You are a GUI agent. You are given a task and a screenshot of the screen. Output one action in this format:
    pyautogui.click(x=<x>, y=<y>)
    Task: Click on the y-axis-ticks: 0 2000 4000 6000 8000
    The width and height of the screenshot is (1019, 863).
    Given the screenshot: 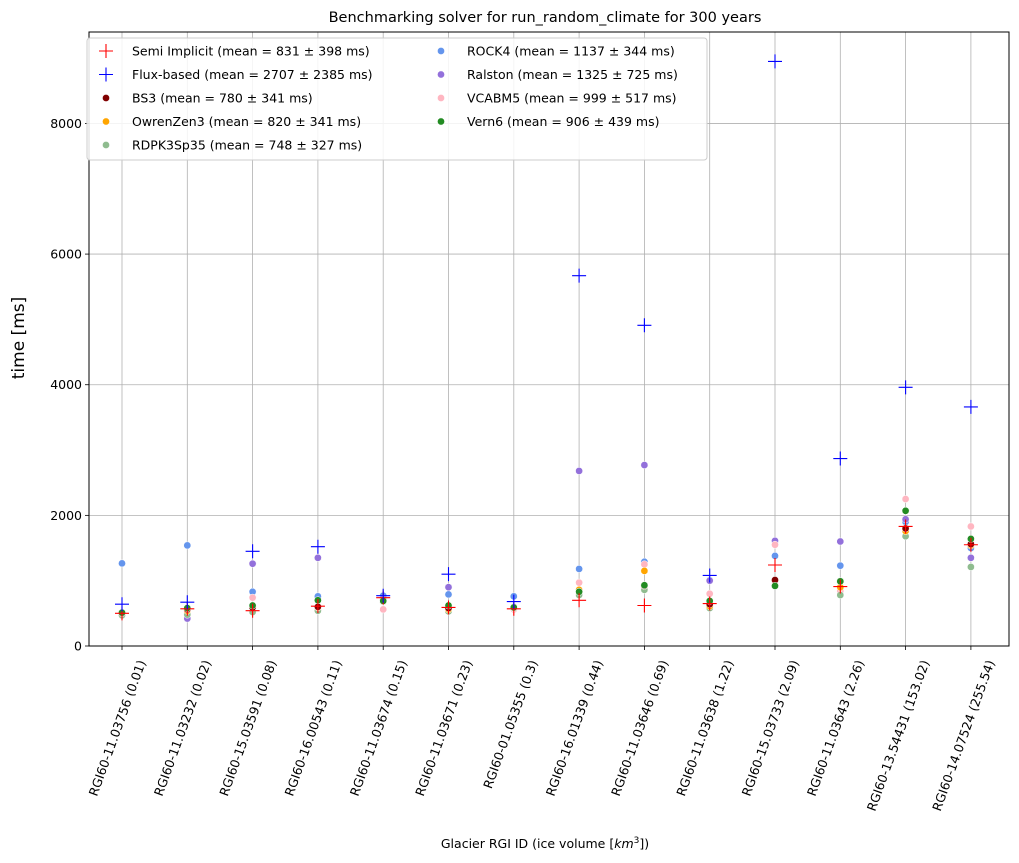 What is the action you would take?
    pyautogui.click(x=69, y=385)
    